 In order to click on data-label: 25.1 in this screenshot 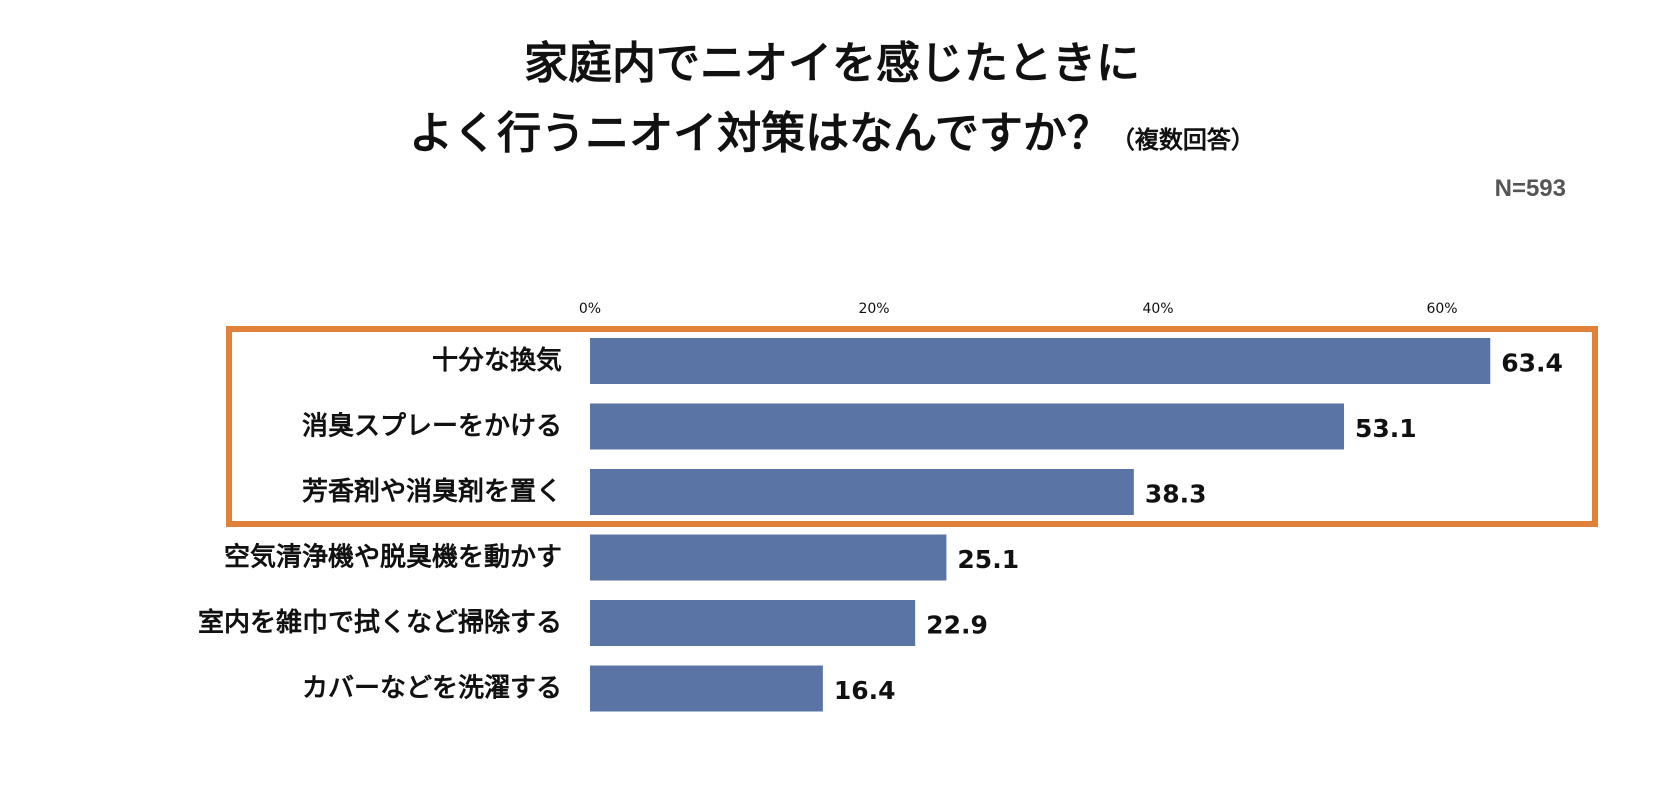, I will do `click(988, 559)`.